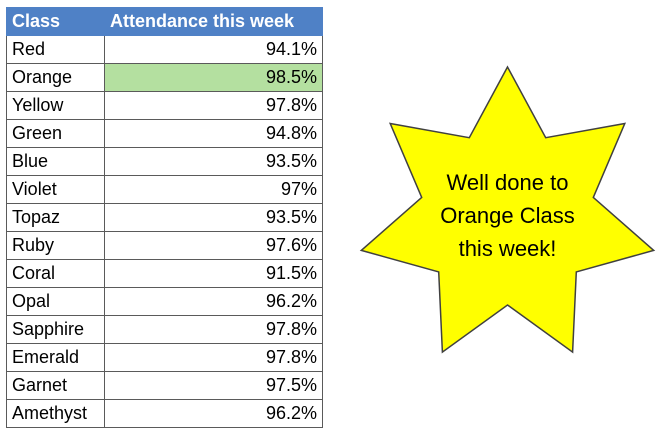 Image resolution: width=663 pixels, height=444 pixels. What do you see at coordinates (55, 273) in the screenshot?
I see `cell-class-name: Coral` at bounding box center [55, 273].